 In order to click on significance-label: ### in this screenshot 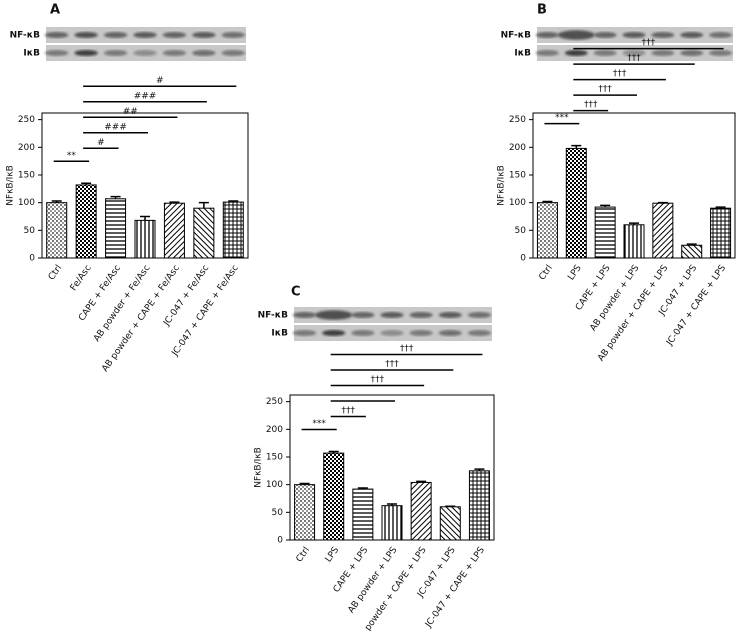, I will do `click(115, 127)`.